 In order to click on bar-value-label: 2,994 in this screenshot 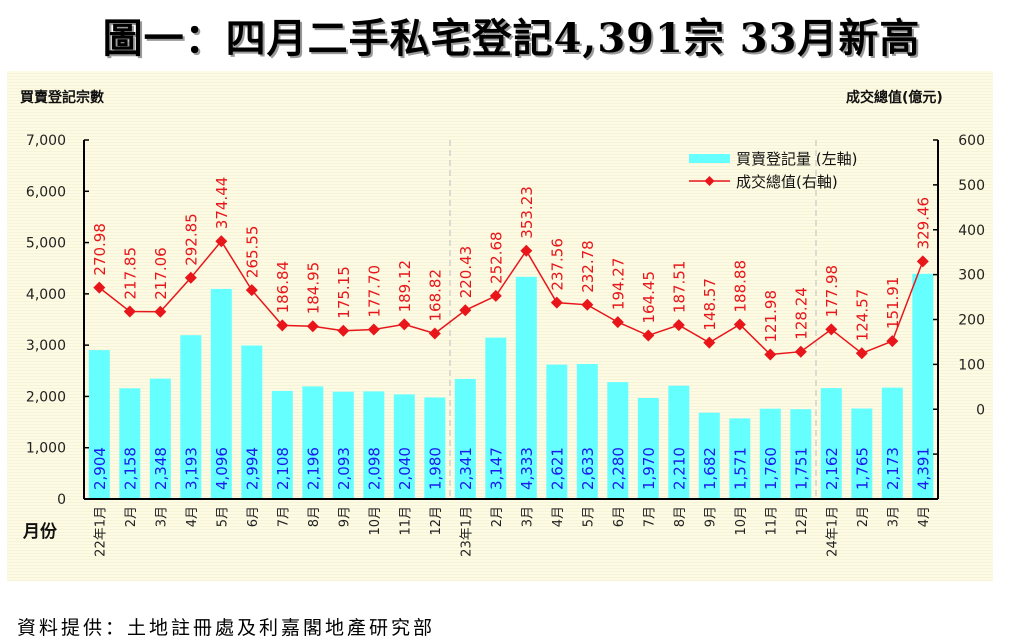, I will do `click(252, 468)`.